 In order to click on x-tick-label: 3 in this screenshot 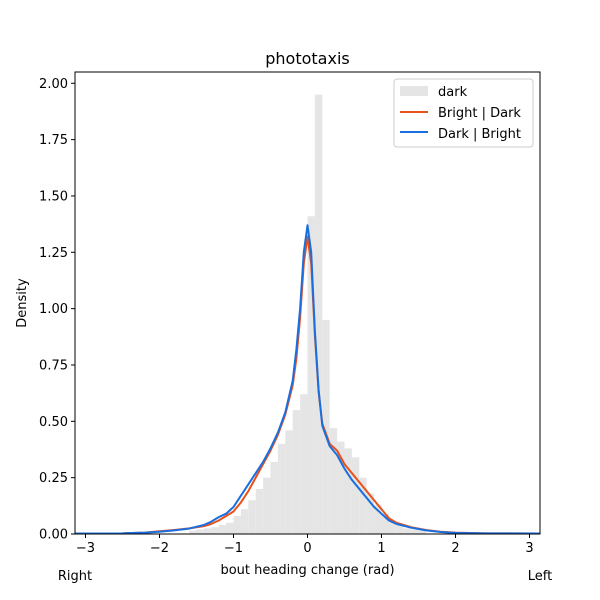, I will do `click(529, 548)`.